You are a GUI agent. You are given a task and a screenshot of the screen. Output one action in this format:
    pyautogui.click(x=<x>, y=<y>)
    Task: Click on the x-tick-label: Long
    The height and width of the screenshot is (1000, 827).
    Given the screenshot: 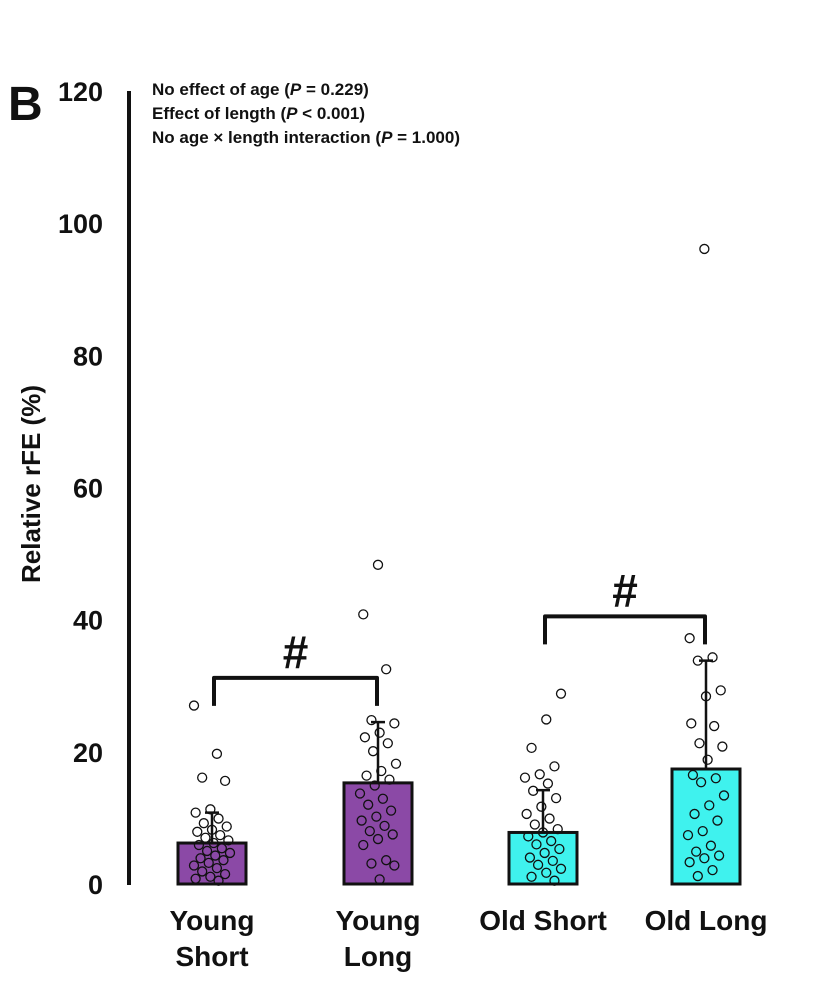 What is the action you would take?
    pyautogui.click(x=378, y=956)
    